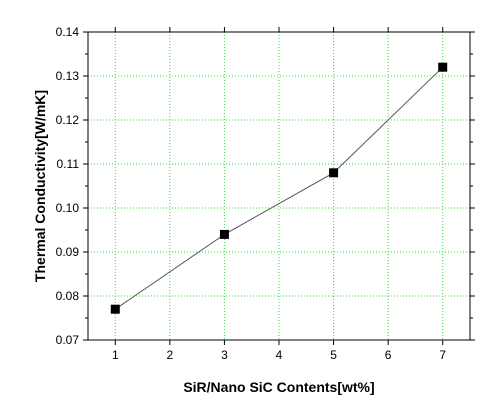  I want to click on x-tick-label-3: 4, so click(279, 355).